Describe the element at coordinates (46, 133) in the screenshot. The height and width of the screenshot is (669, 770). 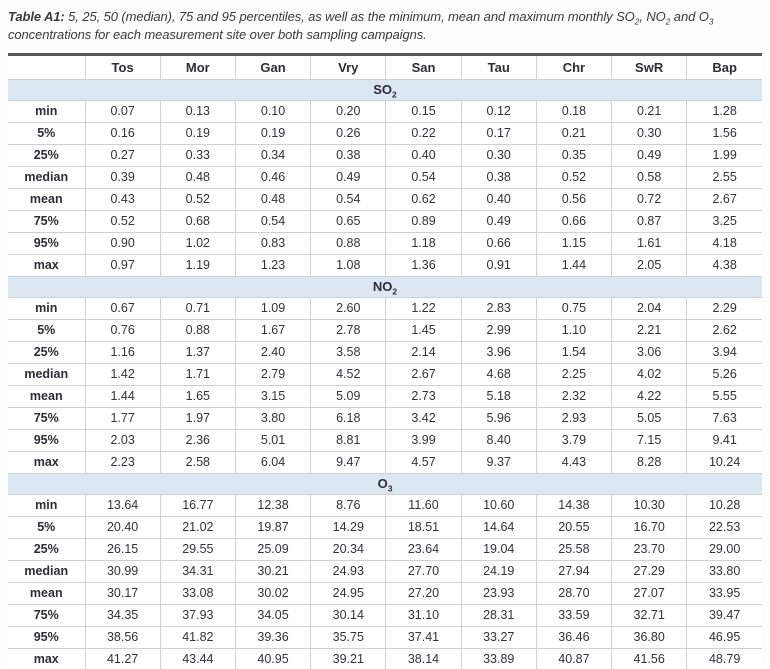
I see `row-label: 5%` at that location.